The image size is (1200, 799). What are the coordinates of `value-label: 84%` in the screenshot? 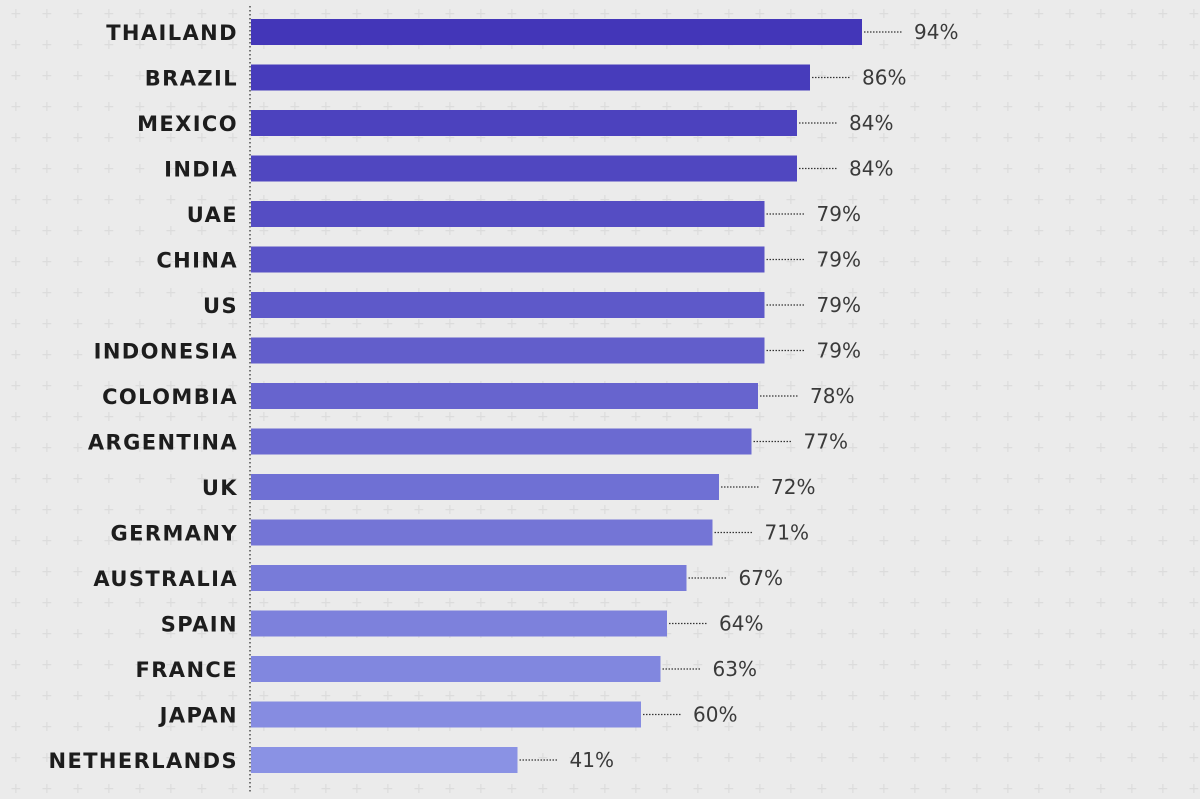 It's located at (871, 123).